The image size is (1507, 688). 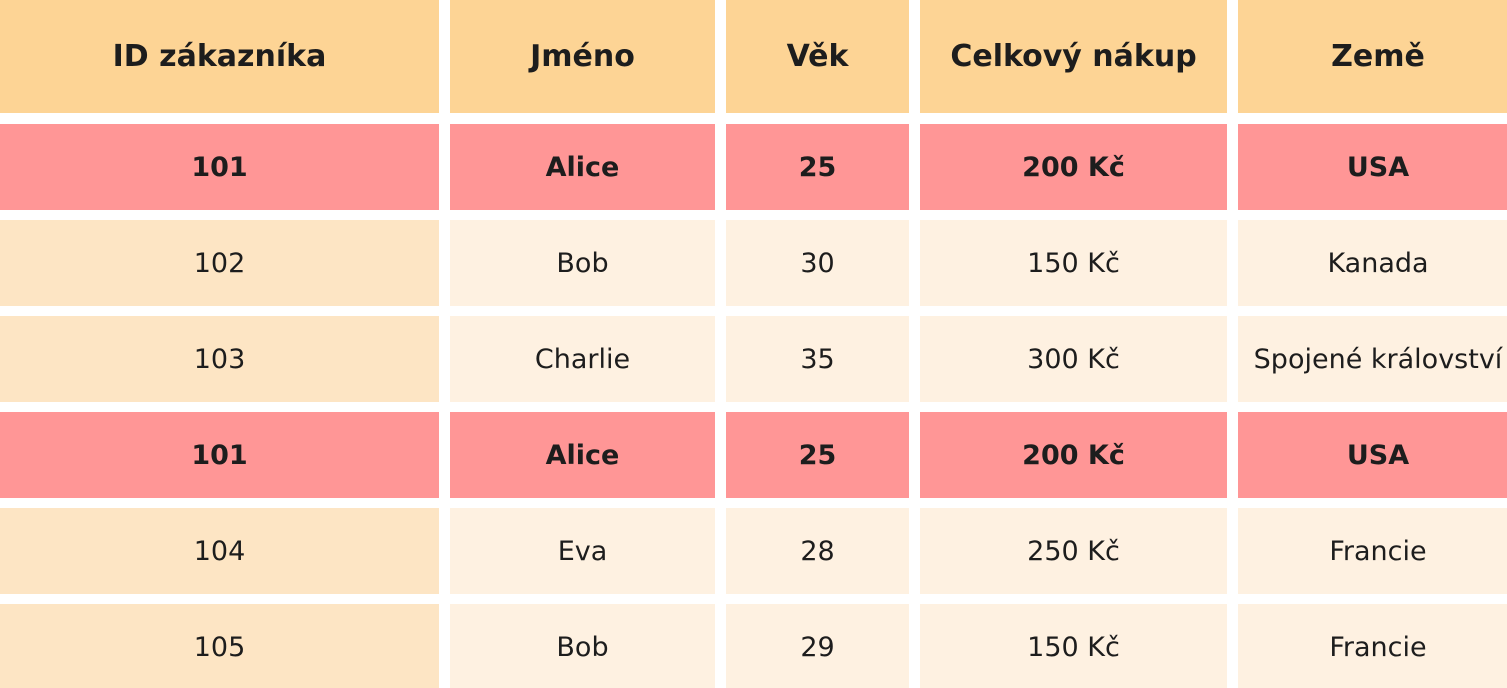 I want to click on table-cell: 300 Kč, so click(x=1073, y=359).